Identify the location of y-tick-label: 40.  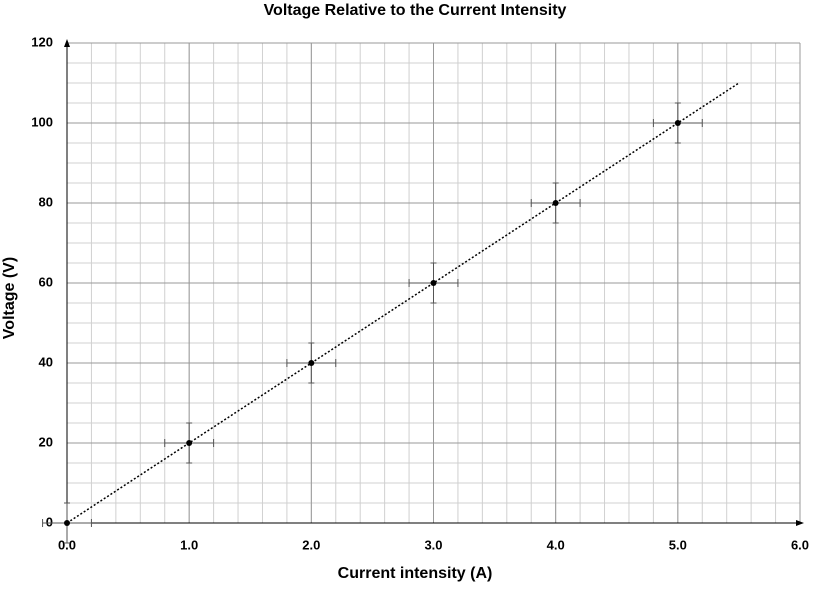
(46, 361).